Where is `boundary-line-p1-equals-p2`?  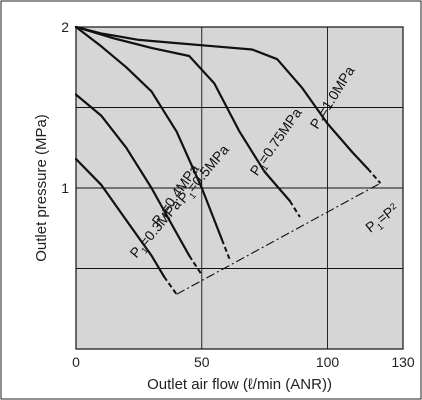
boundary-line-p1-equals-p2 is located at coordinates (278, 238).